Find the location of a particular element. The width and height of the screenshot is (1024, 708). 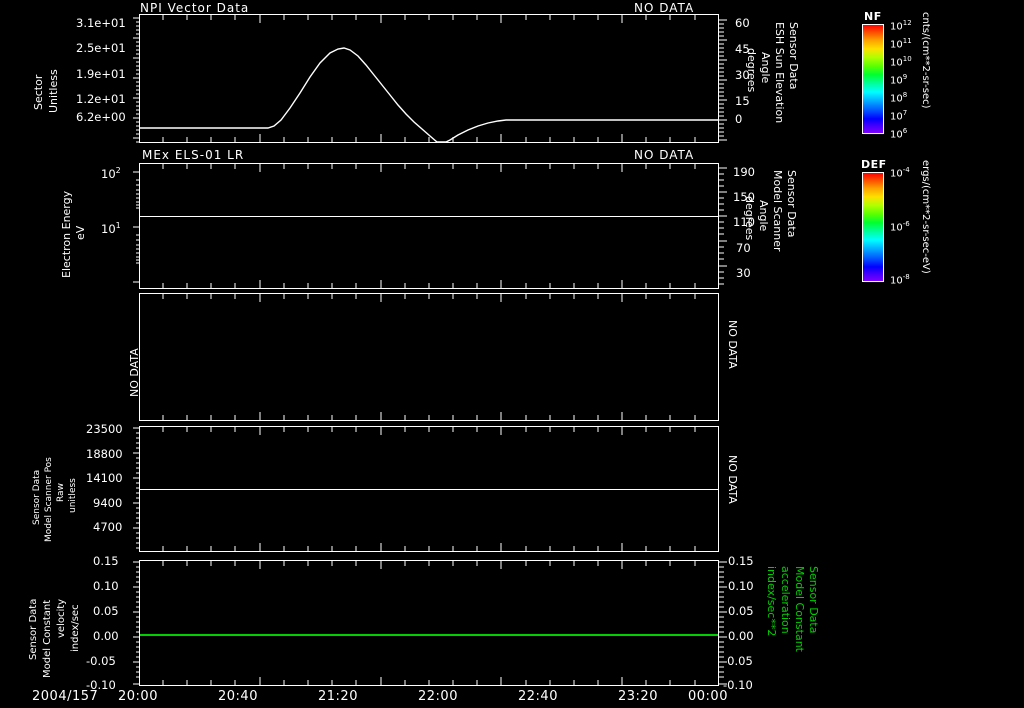

colorbar-nf-units: cnts/(cm**2-sr-sec) is located at coordinates (925, 60).